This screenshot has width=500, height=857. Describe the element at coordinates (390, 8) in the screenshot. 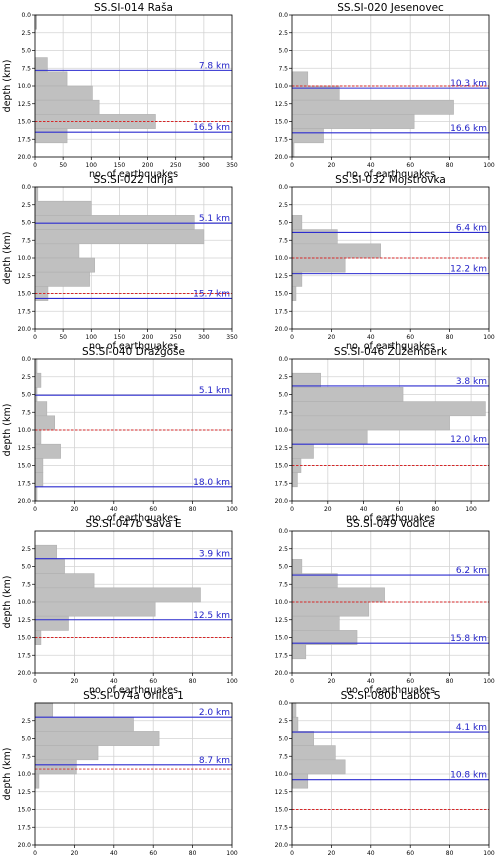

I see `subplot-title: SS.SI-020 Jesenovec` at that location.